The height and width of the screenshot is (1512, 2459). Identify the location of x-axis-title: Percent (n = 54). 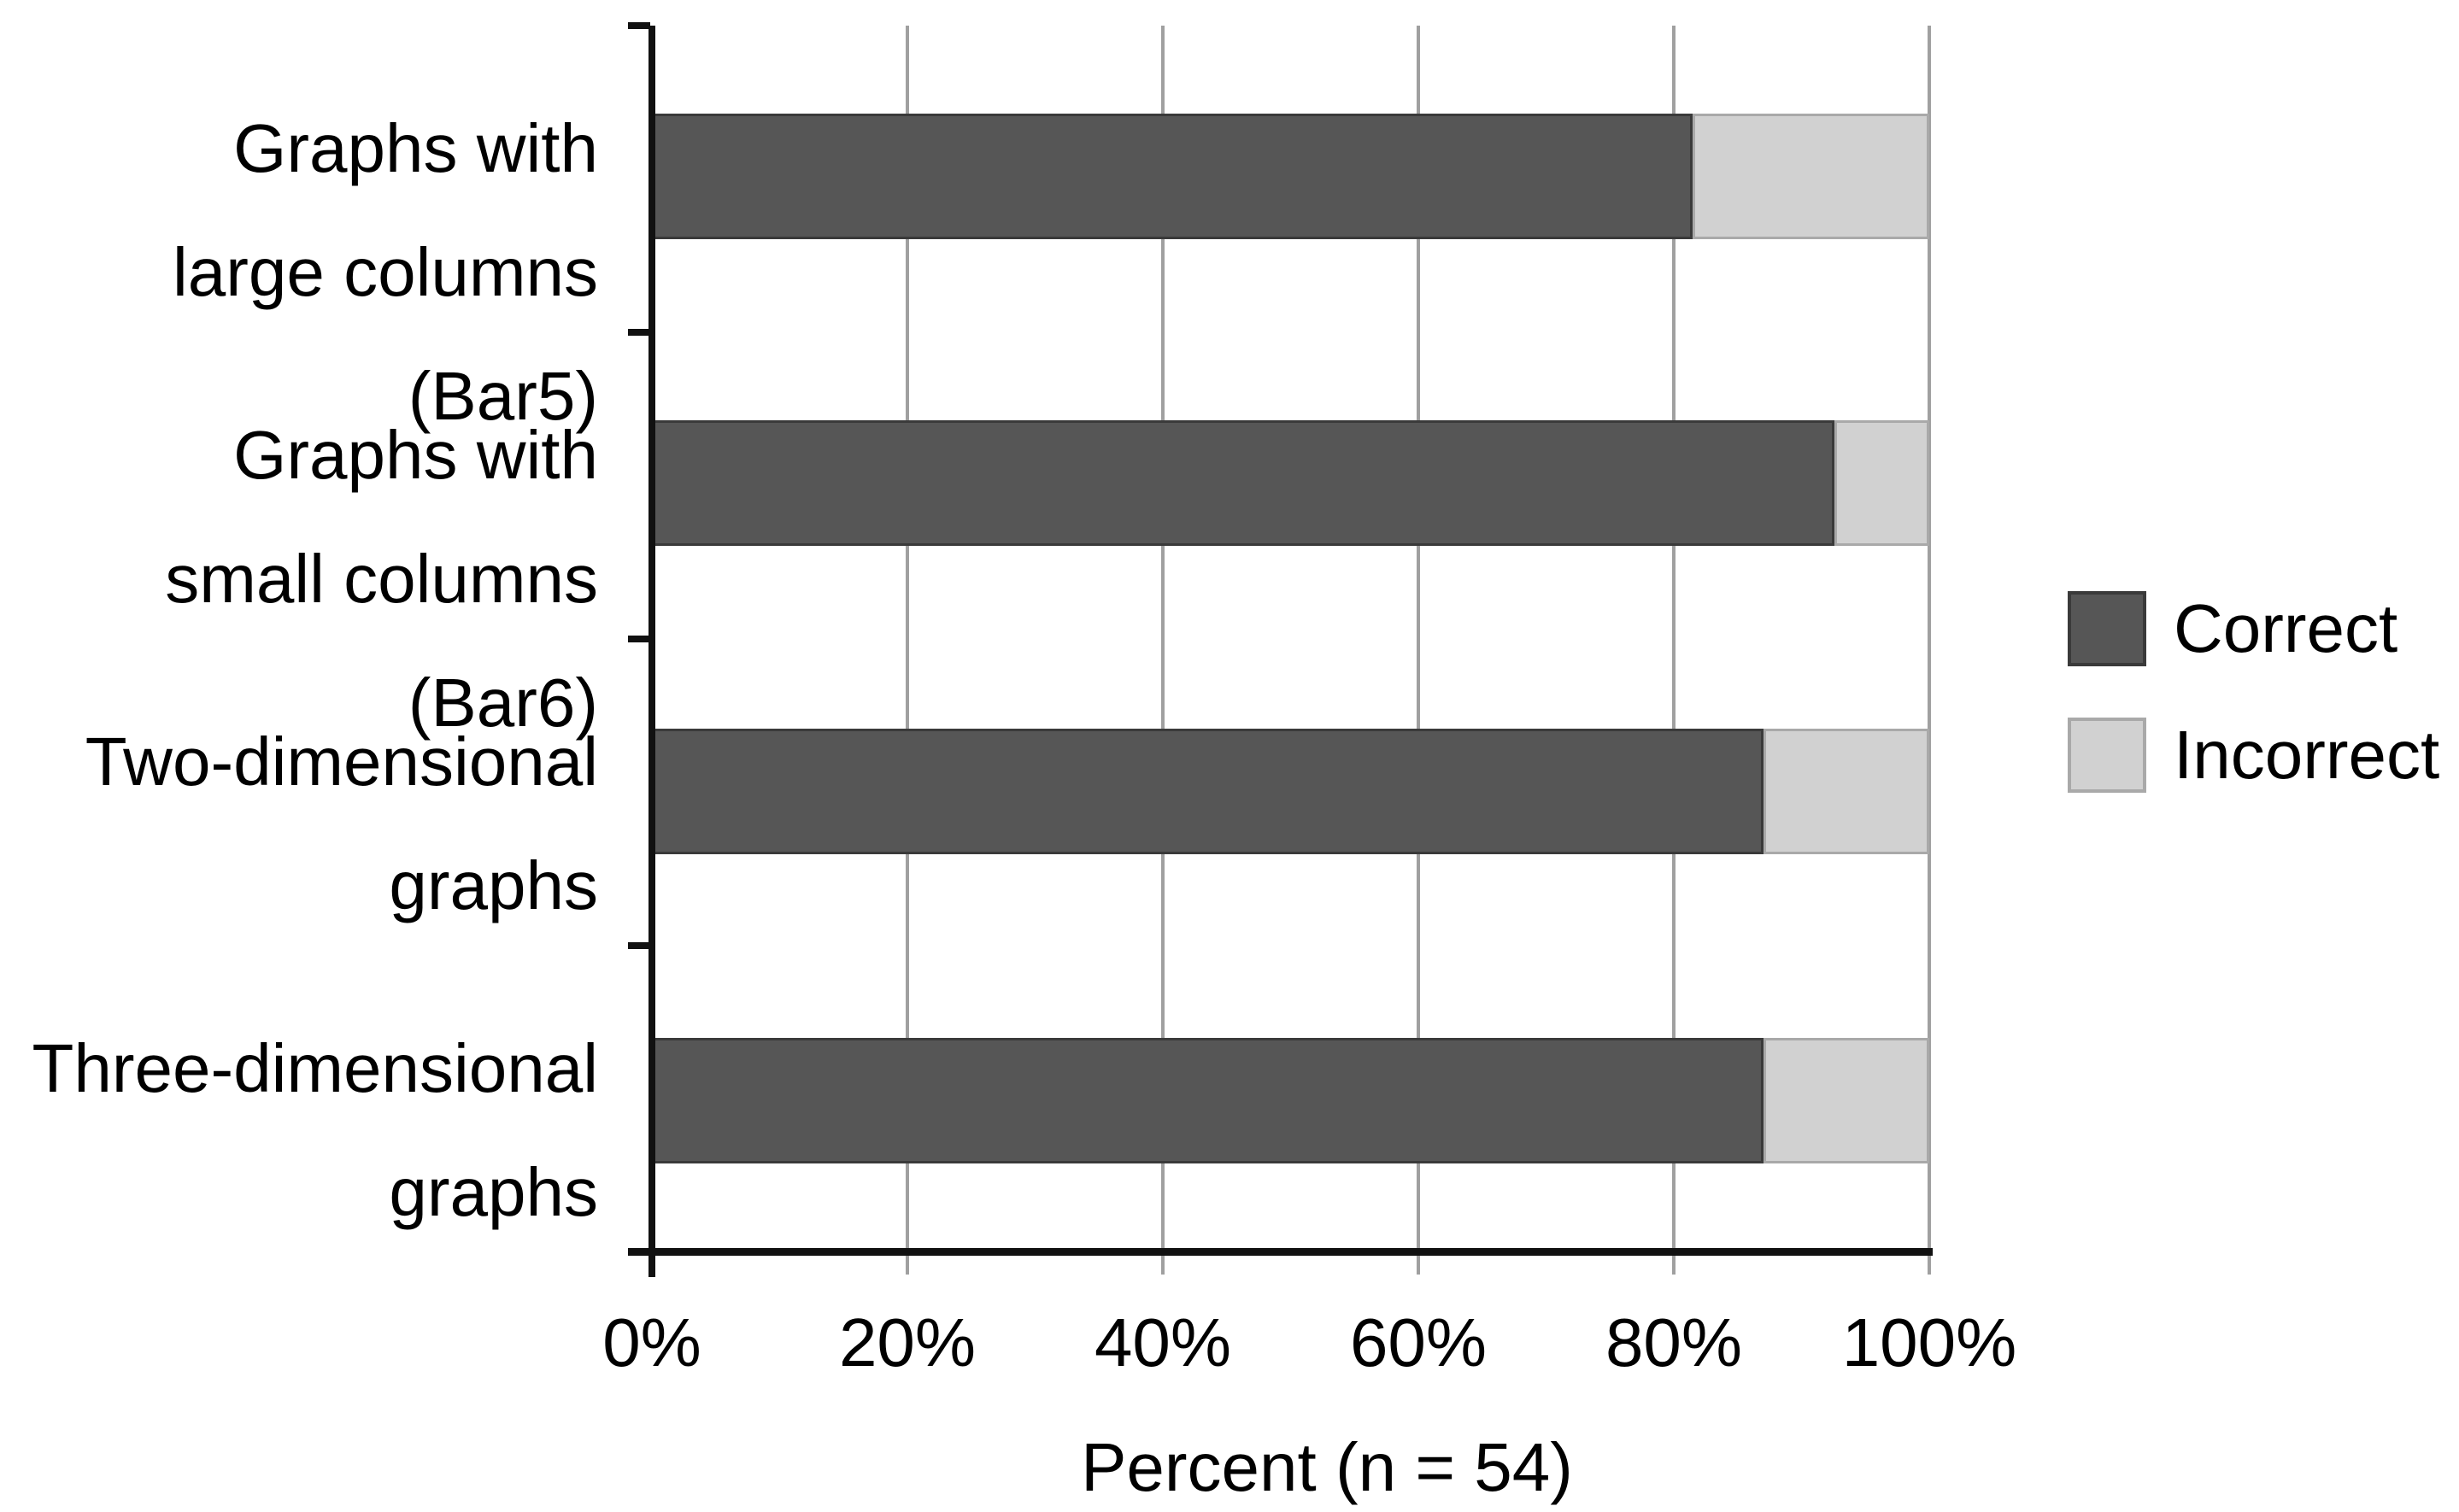
(1327, 1467).